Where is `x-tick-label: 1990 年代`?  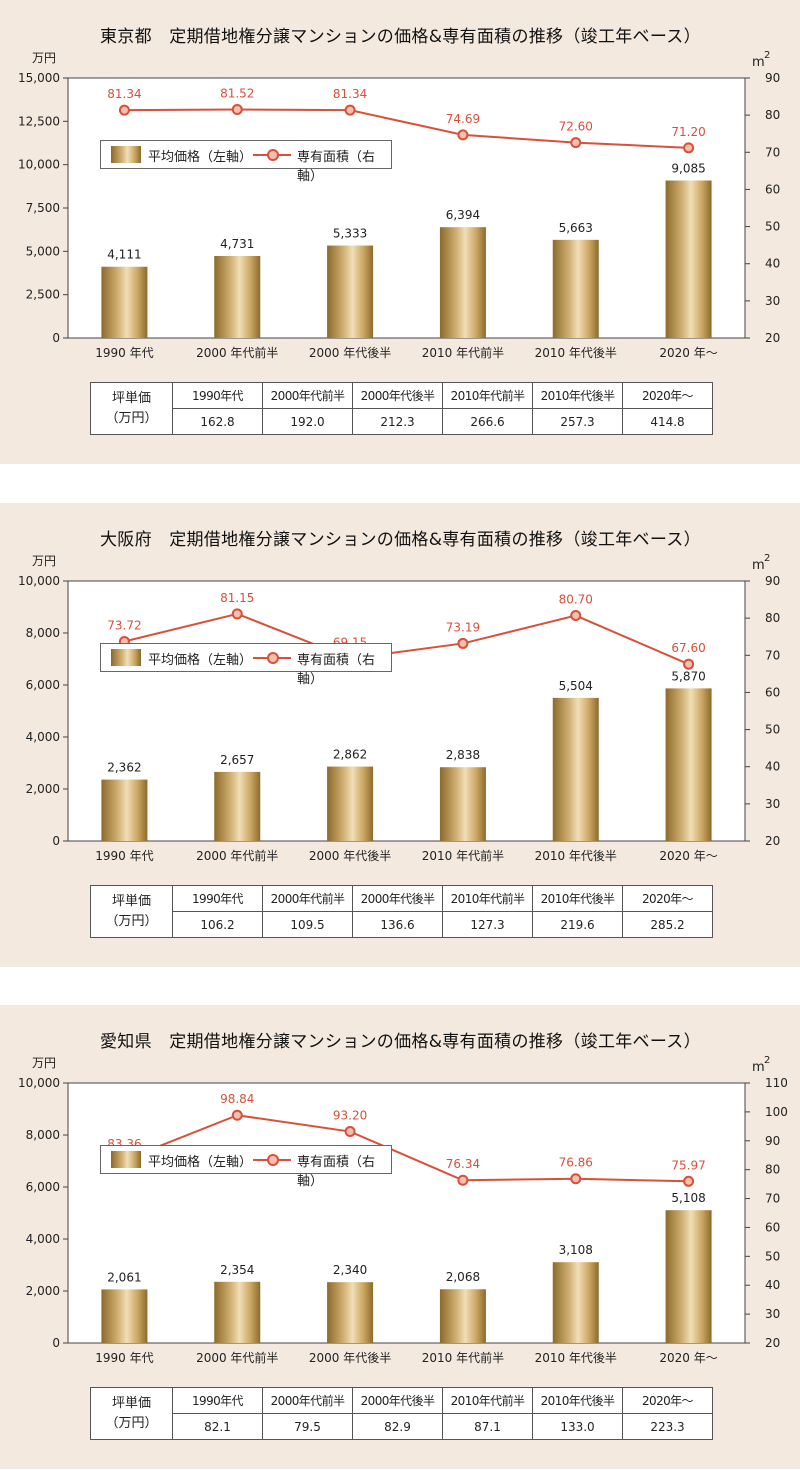
x-tick-label: 1990 年代 is located at coordinates (124, 1358).